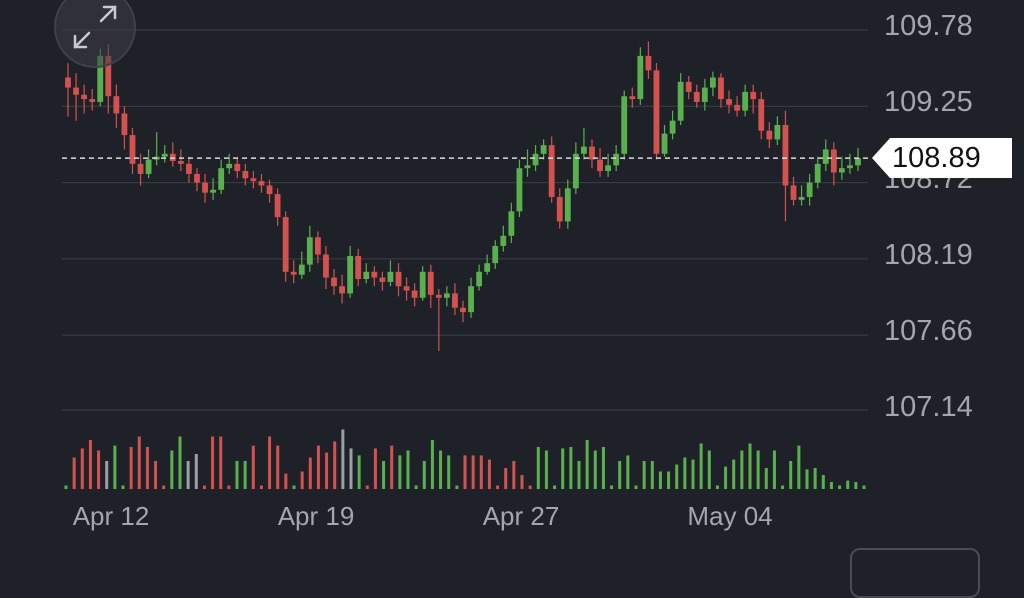 The width and height of the screenshot is (1024, 598). Describe the element at coordinates (730, 516) in the screenshot. I see `x-tick-label: May 04` at that location.